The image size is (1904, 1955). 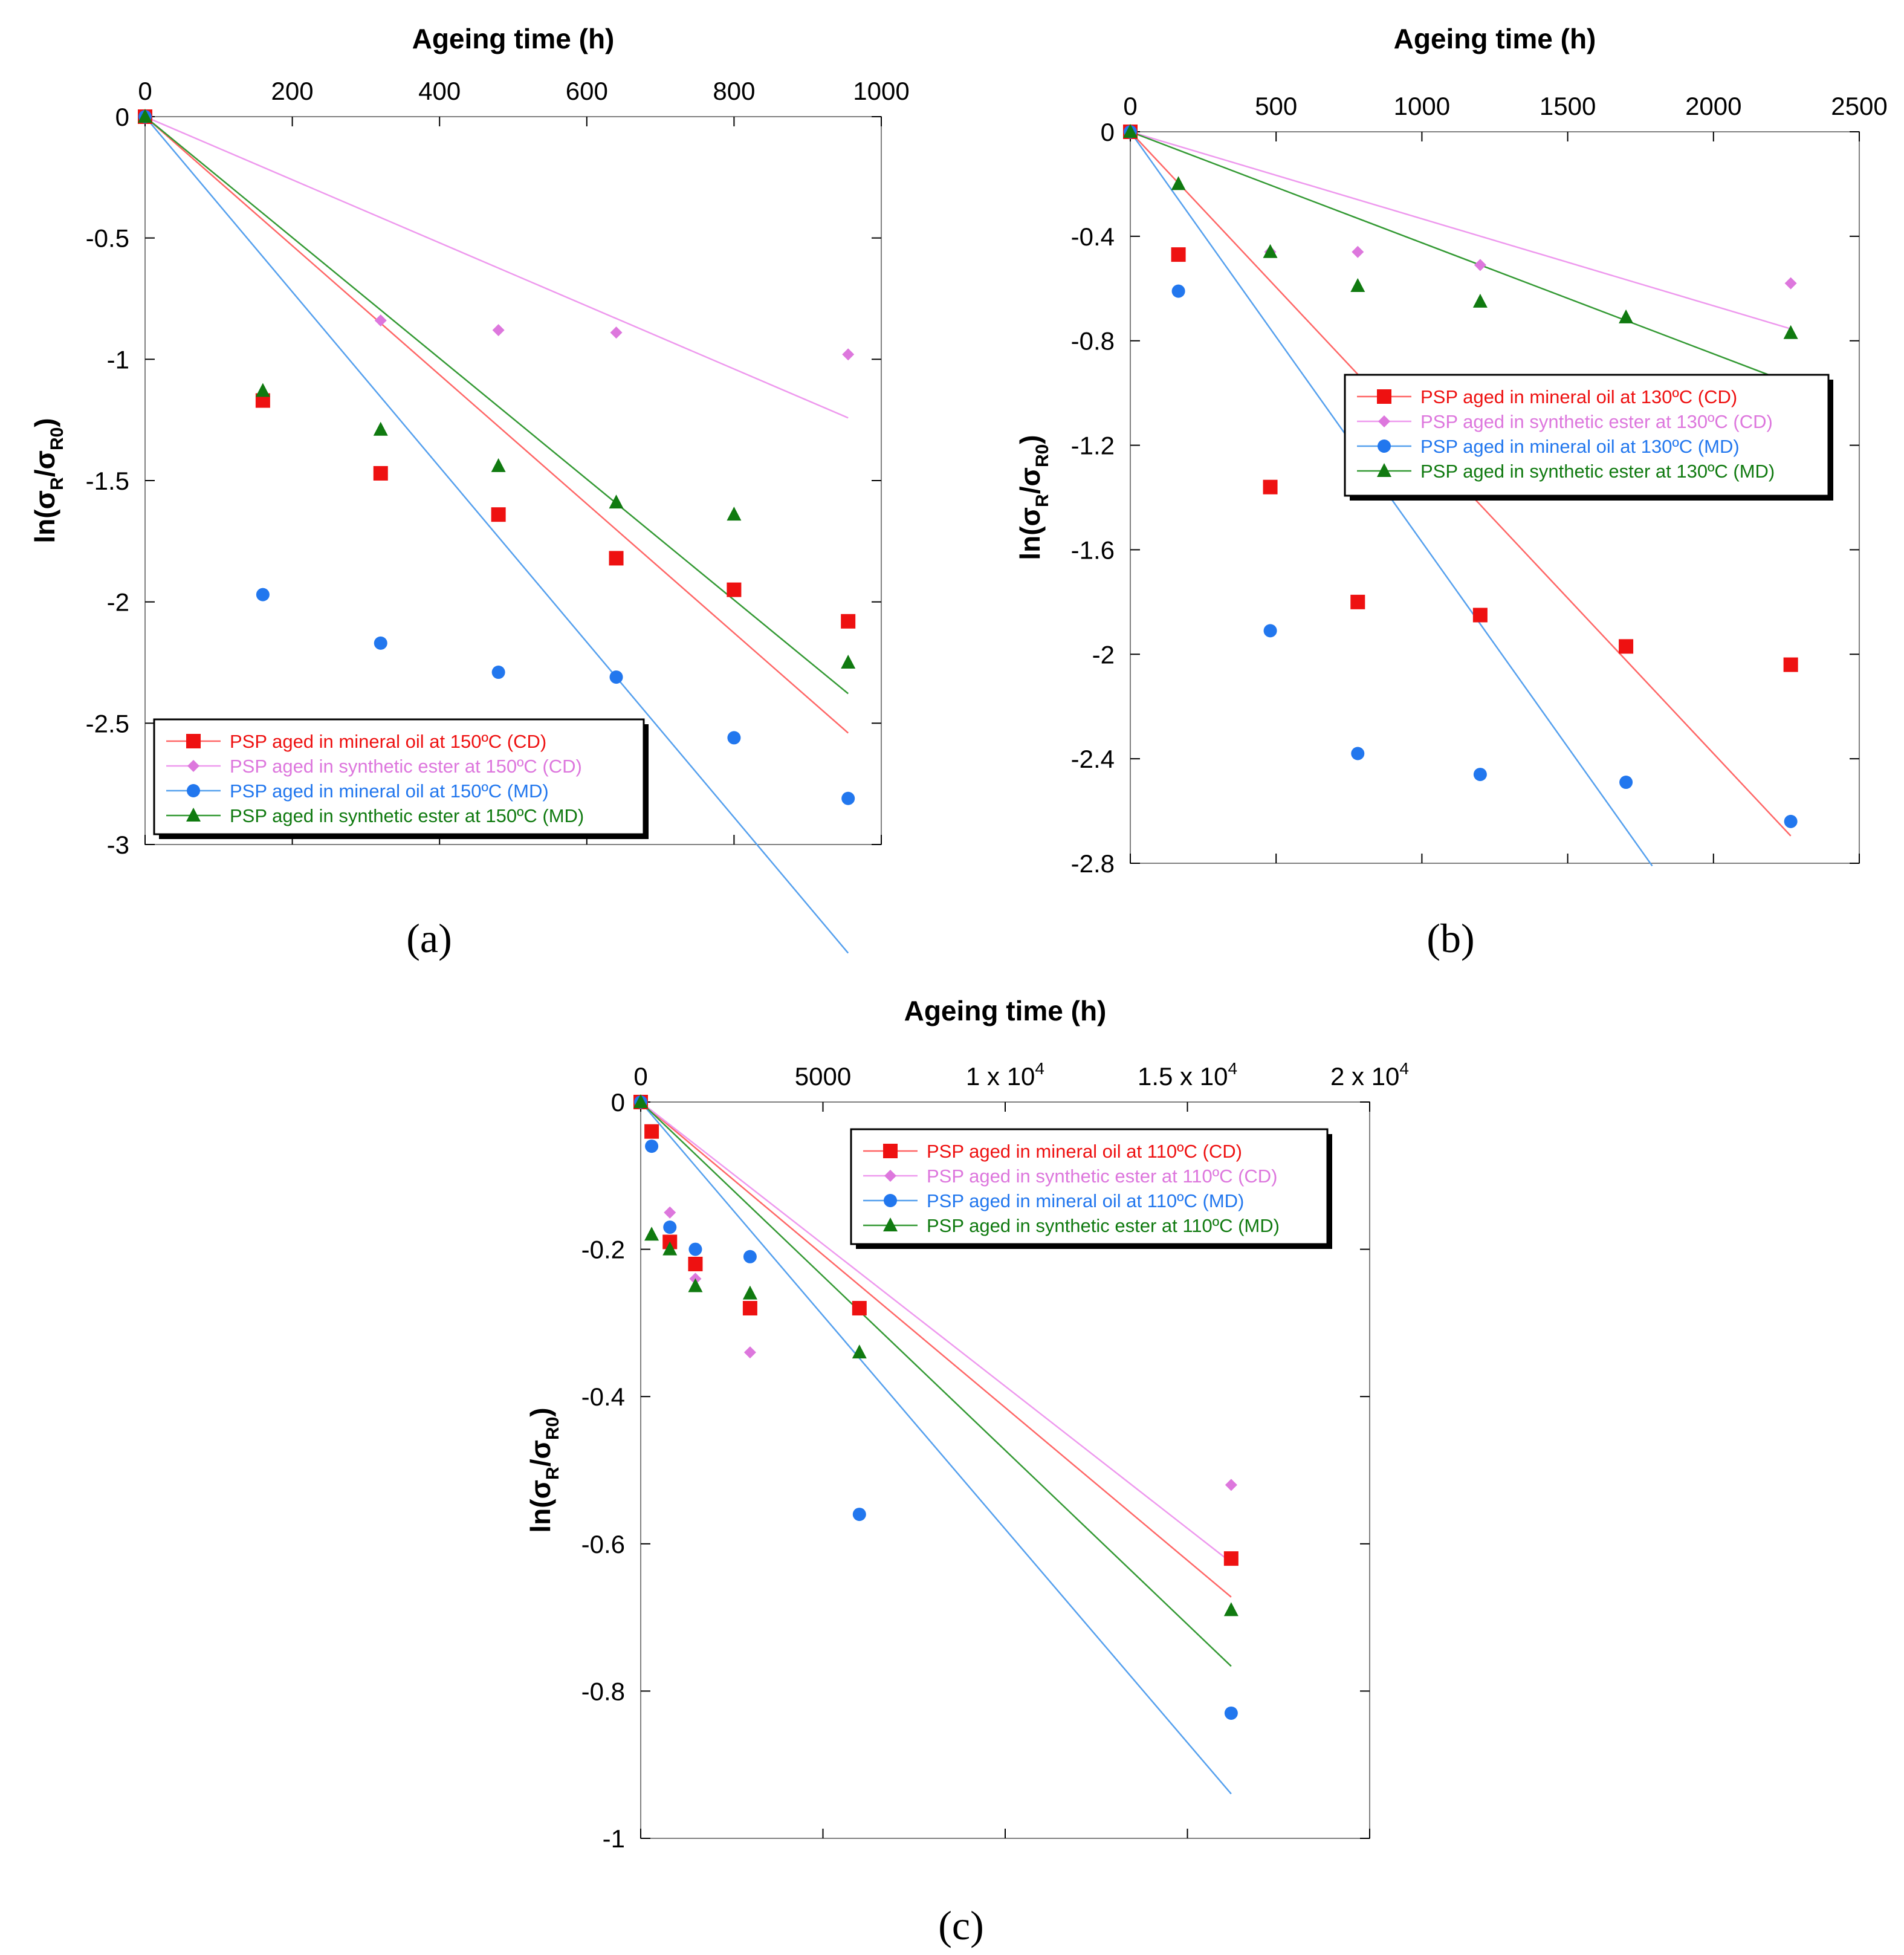 I want to click on legend-label: PSP aged in mineral oil at 110ºC (MD), so click(x=1085, y=1201).